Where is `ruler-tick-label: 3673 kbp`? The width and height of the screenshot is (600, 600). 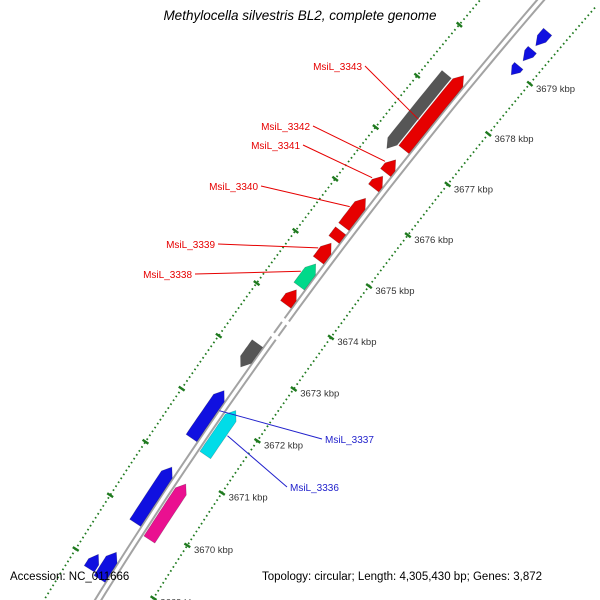
ruler-tick-label: 3673 kbp is located at coordinates (319, 394).